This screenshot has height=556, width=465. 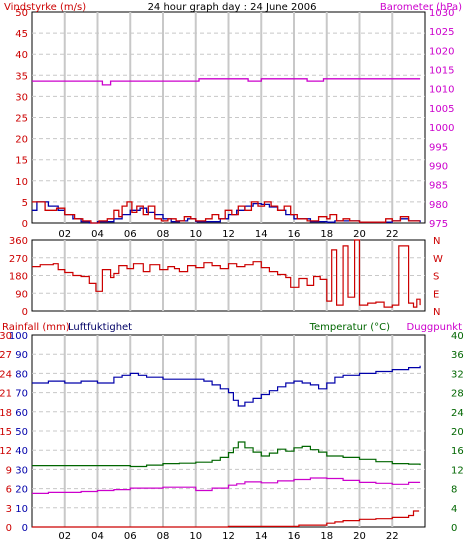 What do you see at coordinates (36, 327) in the screenshot?
I see `rainfall-axis-title: Rainfall (mm)` at bounding box center [36, 327].